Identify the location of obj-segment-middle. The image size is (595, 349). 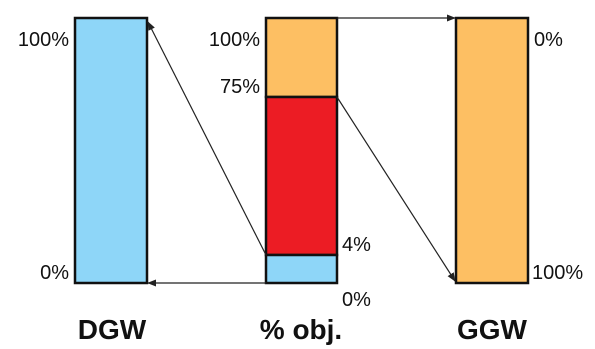
(301, 176).